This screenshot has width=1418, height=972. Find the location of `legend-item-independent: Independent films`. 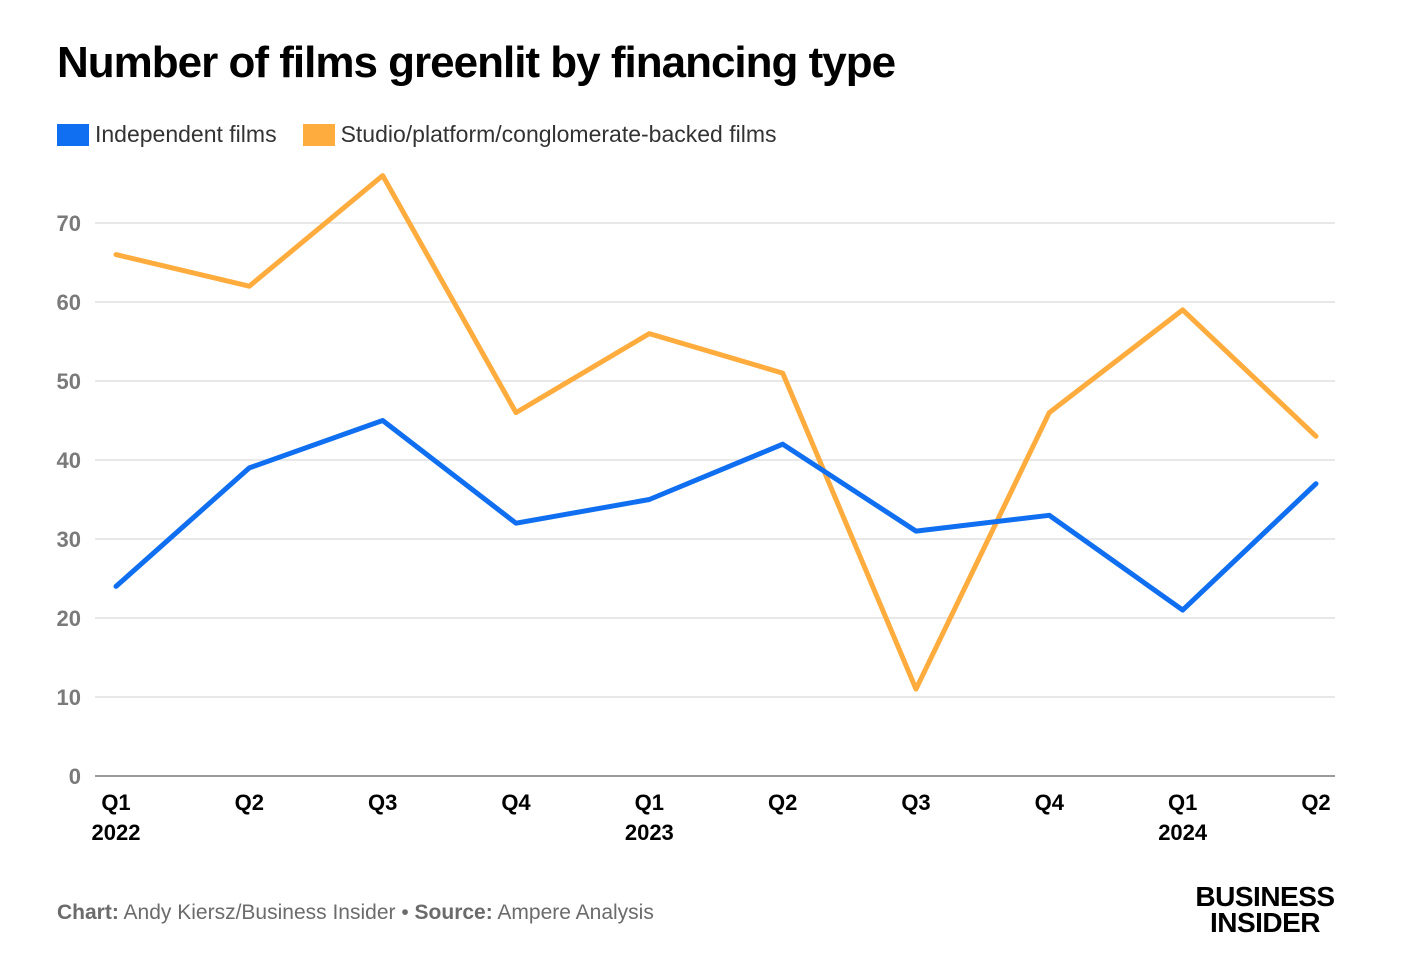

legend-item-independent: Independent films is located at coordinates (167, 134).